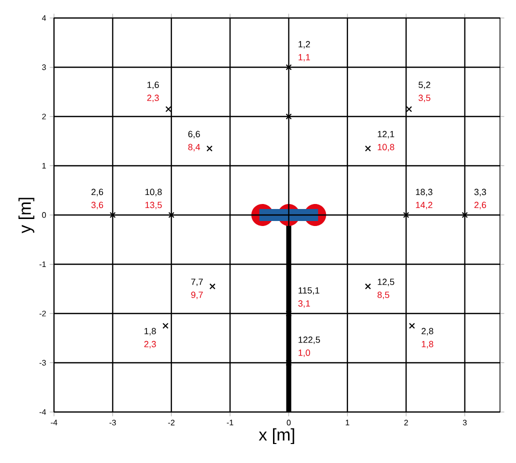  I want to click on annotation: 3,5, so click(424, 98).